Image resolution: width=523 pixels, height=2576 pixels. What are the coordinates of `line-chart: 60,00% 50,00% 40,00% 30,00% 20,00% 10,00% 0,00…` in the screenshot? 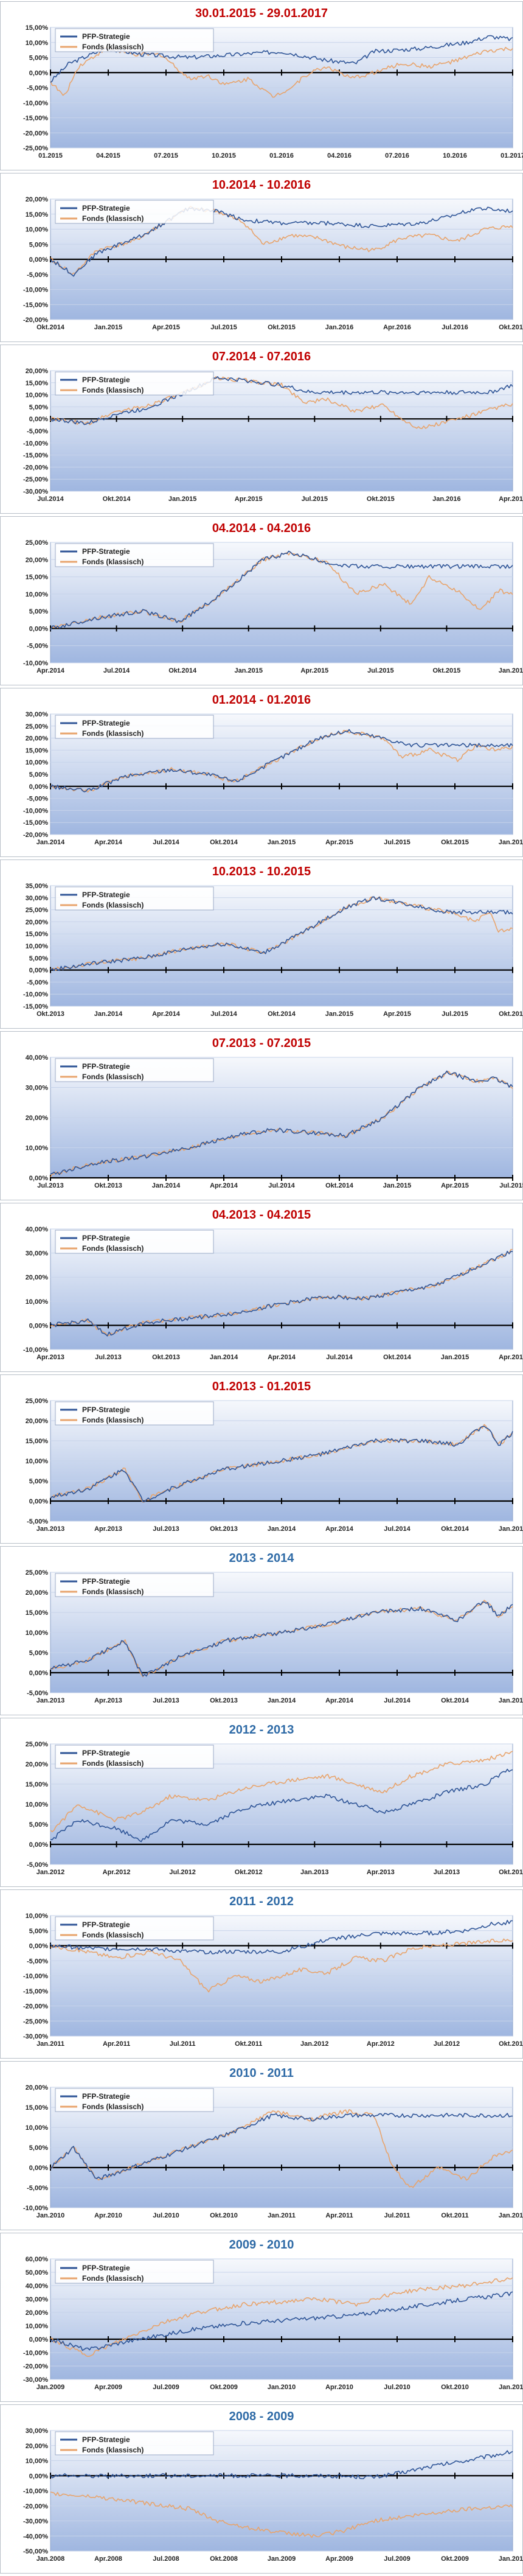 It's located at (273, 2323).